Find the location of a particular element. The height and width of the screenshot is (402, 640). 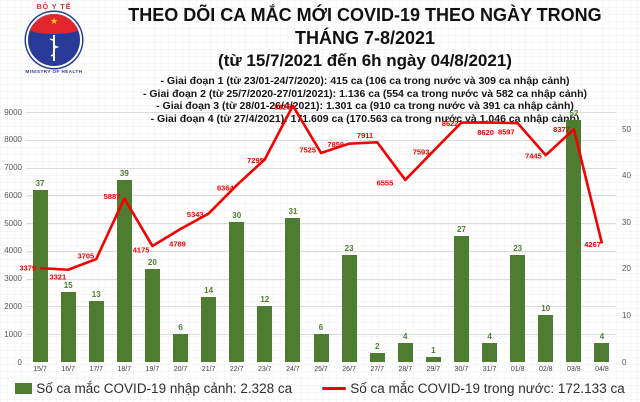

line-value-label: 7445 is located at coordinates (533, 156).